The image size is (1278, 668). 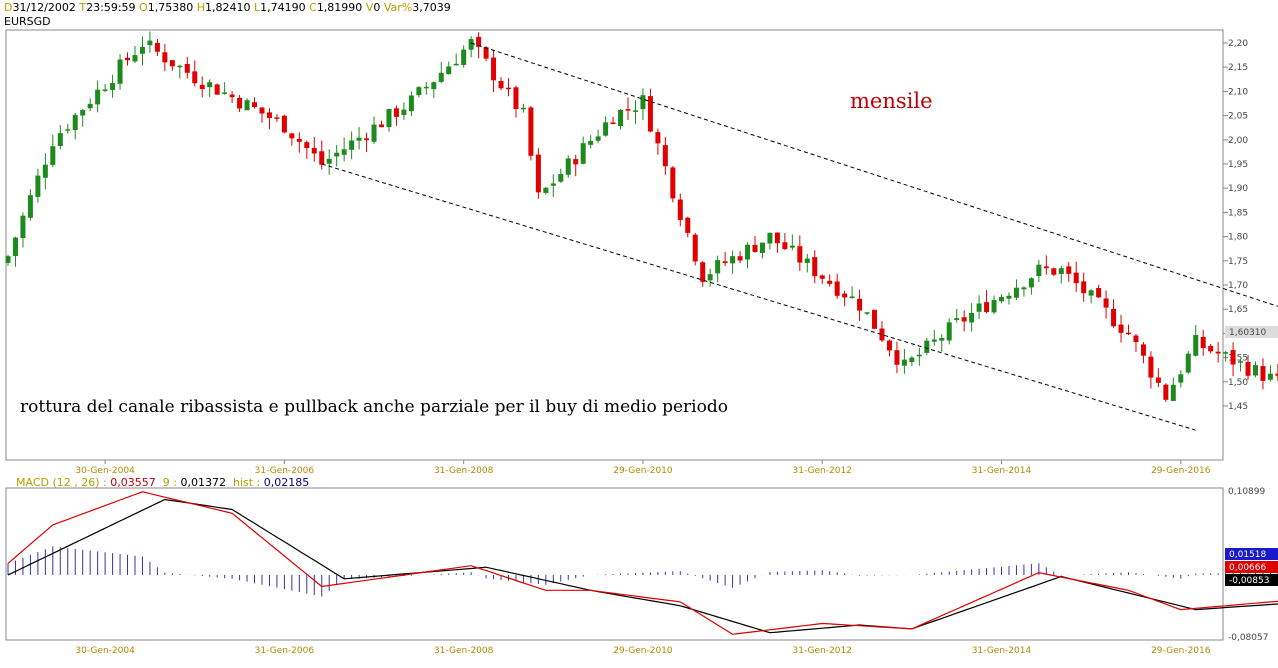 I want to click on date-tick-label: 29-Gen-2010, so click(x=643, y=651).